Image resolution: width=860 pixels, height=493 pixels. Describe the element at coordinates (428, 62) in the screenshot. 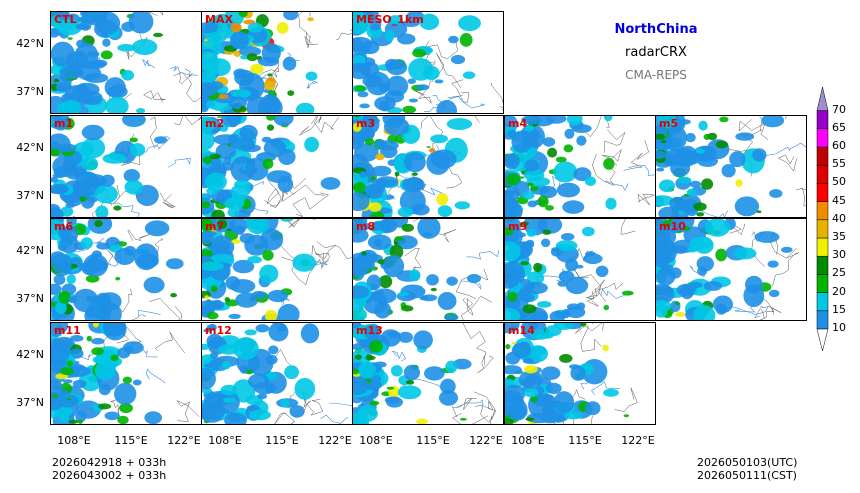

I see `map-panel: MESO_1km` at that location.